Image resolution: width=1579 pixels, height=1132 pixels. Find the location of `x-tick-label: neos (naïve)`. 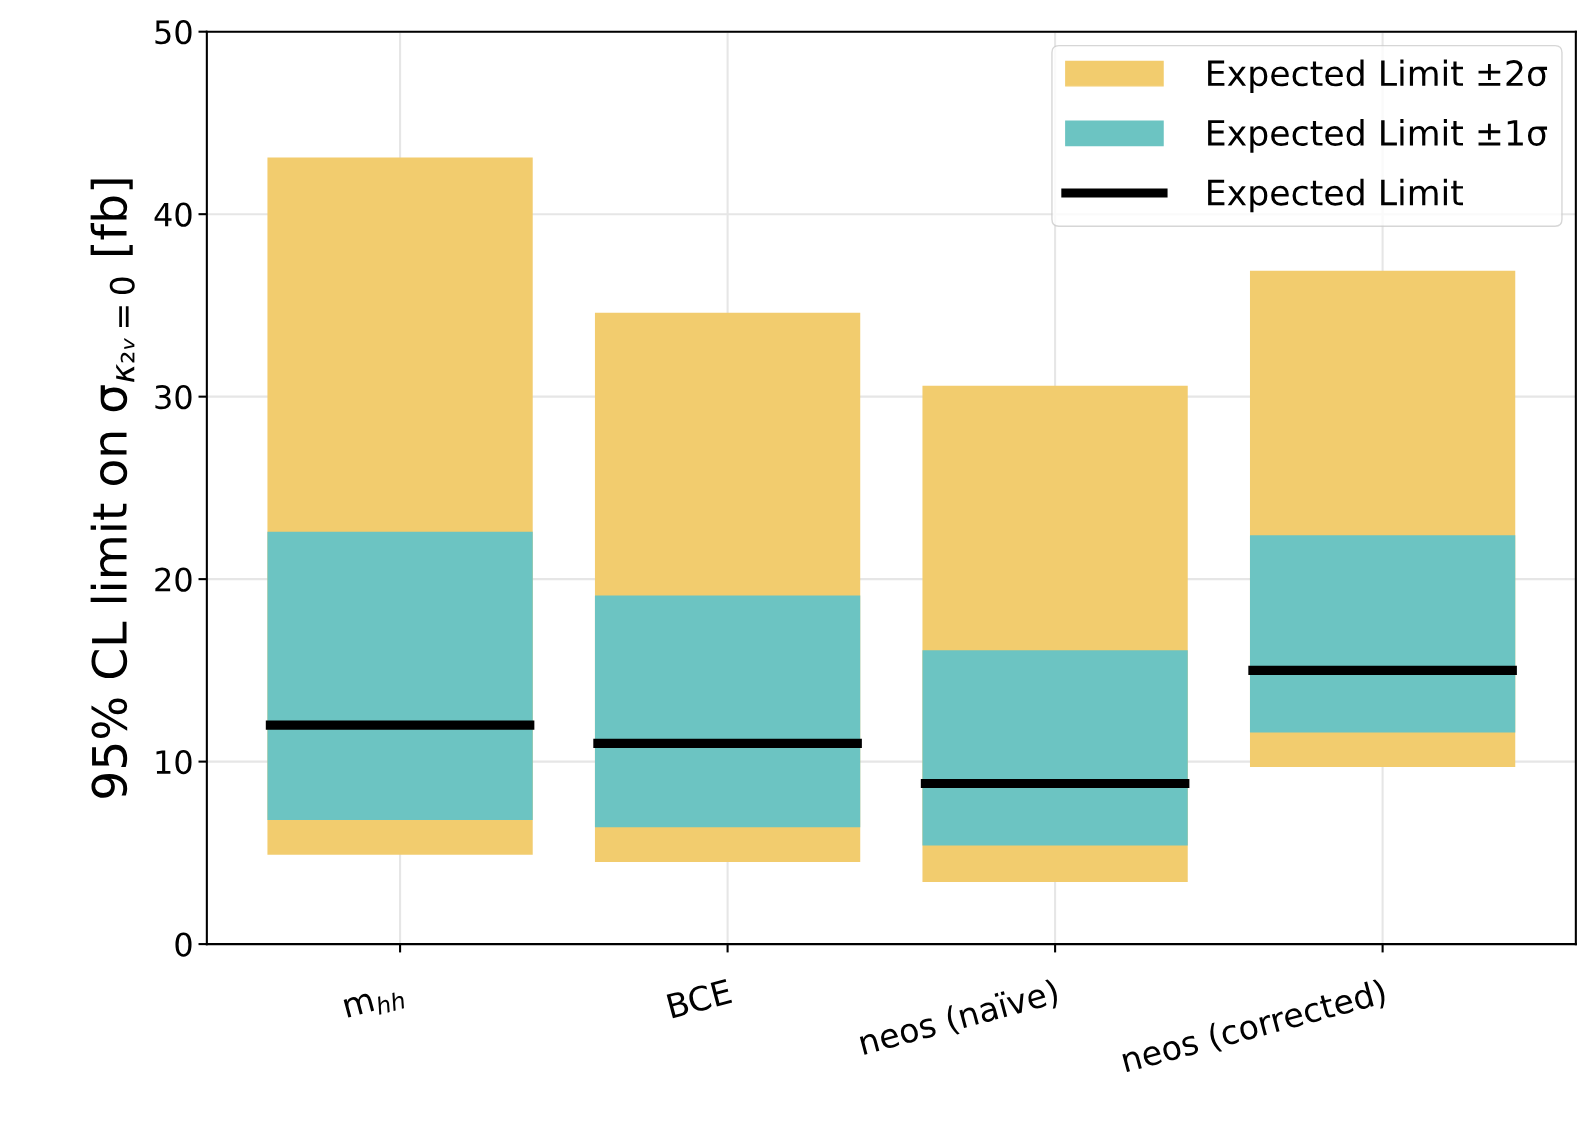

x-tick-label: neos (naïve) is located at coordinates (959, 1018).